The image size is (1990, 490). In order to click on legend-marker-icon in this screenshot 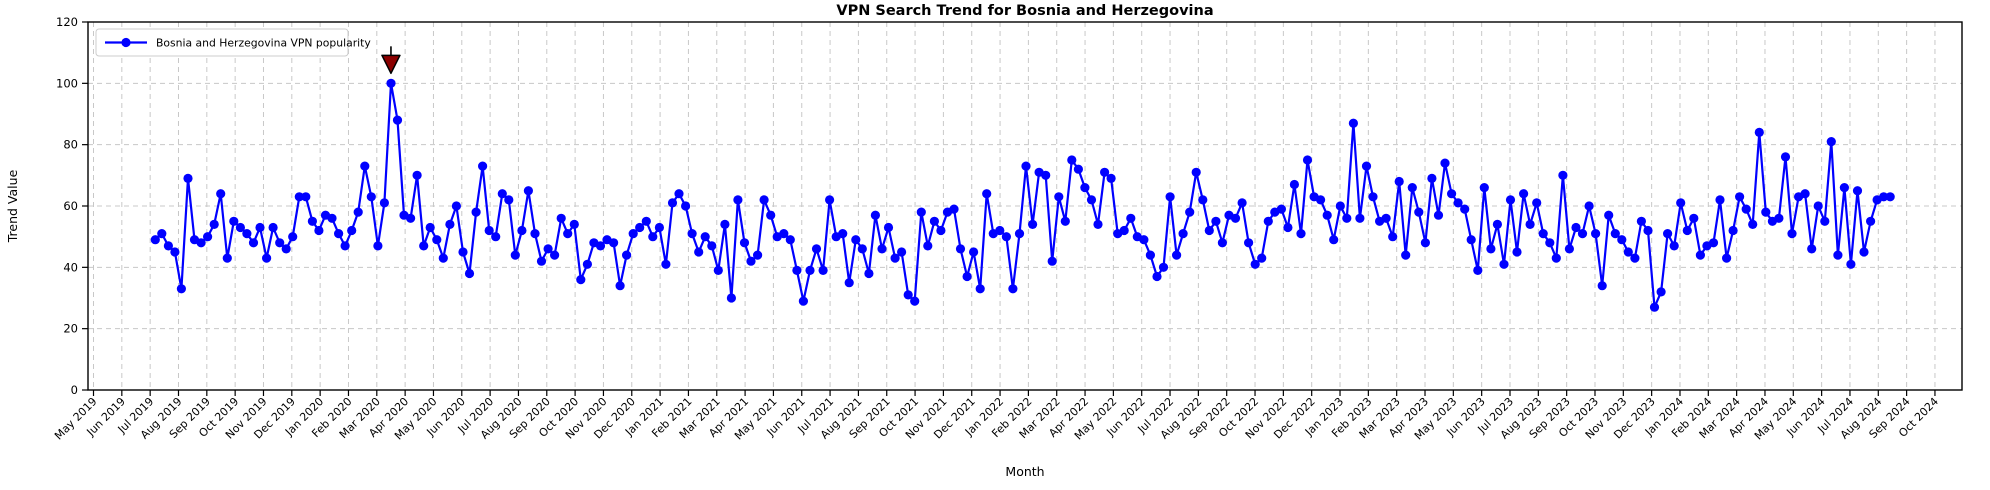, I will do `click(126, 42)`.